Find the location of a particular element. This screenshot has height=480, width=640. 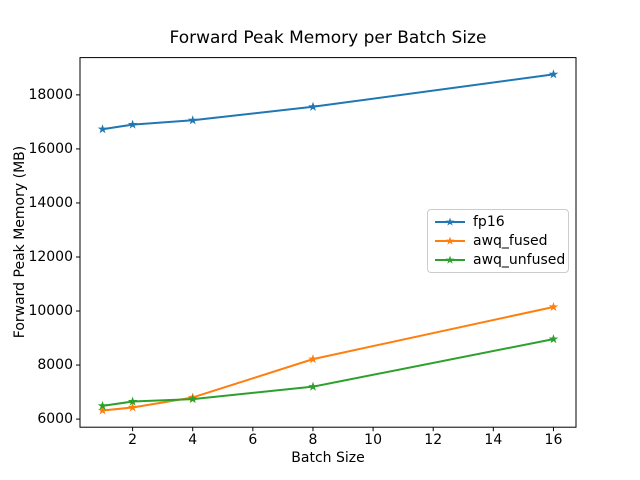

series-line-fp16 is located at coordinates (328, 102).